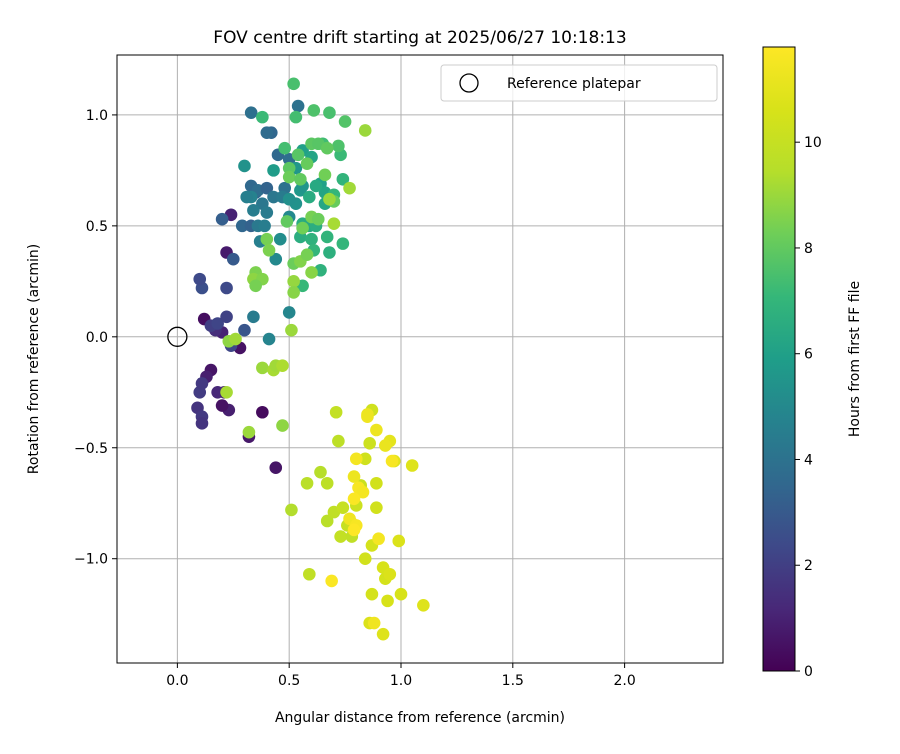 This screenshot has height=754, width=900. Describe the element at coordinates (97, 227) in the screenshot. I see `y-tick-label: 0.5` at that location.